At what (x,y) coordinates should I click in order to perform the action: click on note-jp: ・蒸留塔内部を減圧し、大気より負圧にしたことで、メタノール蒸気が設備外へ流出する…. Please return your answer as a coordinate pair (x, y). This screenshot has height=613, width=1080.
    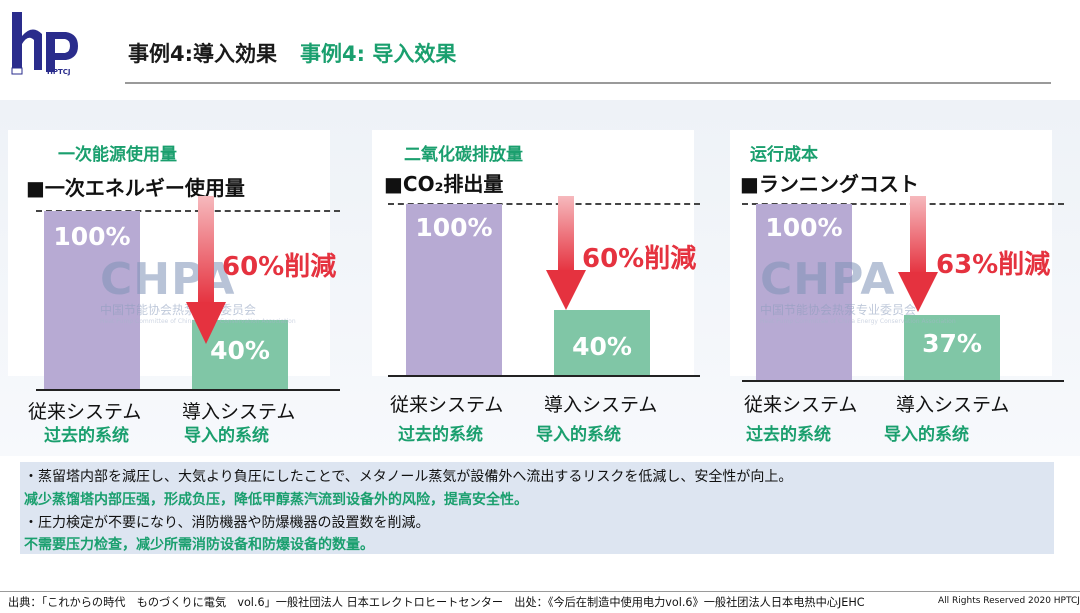
    Looking at the image, I should click on (408, 477).